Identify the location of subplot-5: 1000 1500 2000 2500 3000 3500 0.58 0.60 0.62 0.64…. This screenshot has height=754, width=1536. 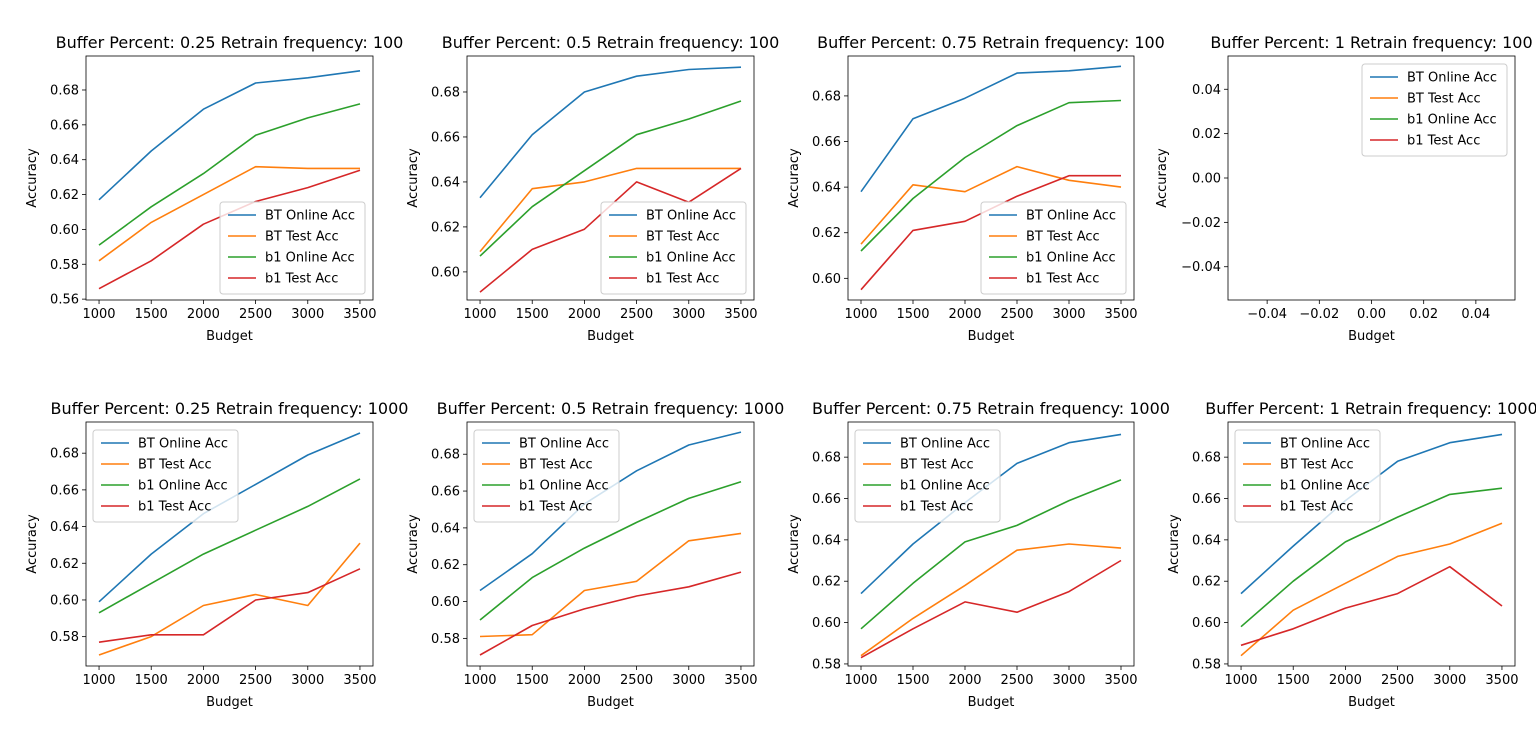
(216, 554).